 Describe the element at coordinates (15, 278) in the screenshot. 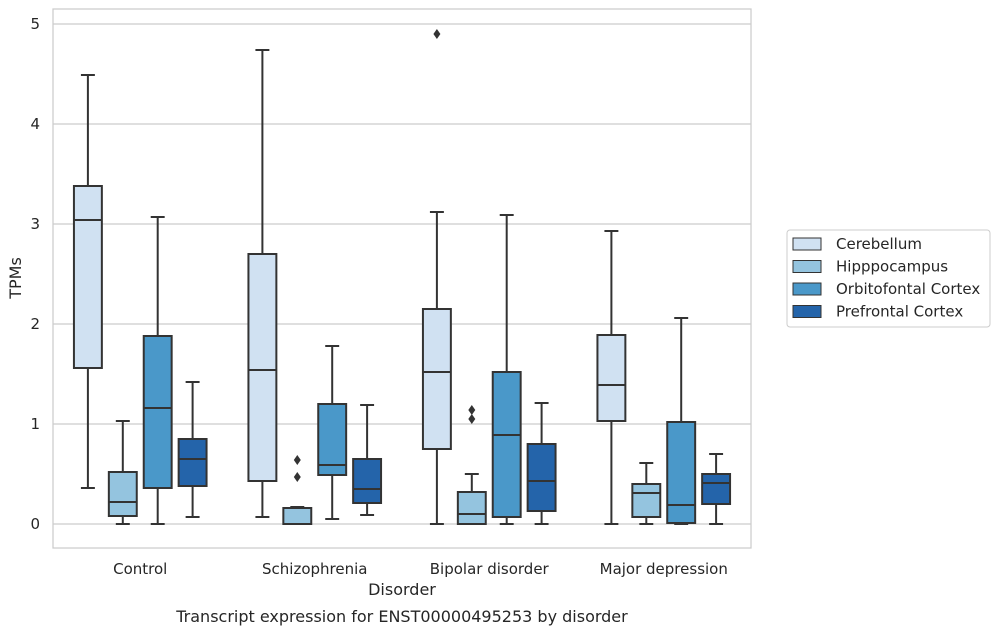

I see `y-axis-label: TPMs` at that location.